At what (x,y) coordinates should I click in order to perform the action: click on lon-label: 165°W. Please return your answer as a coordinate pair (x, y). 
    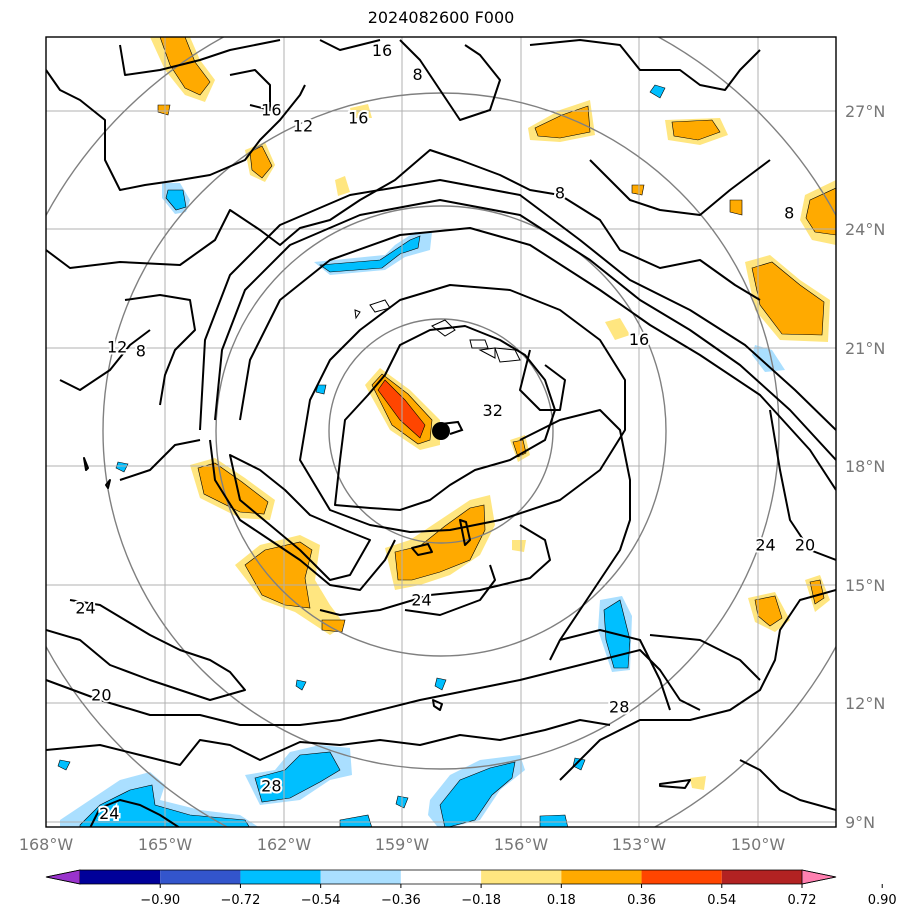
    Looking at the image, I should click on (165, 844).